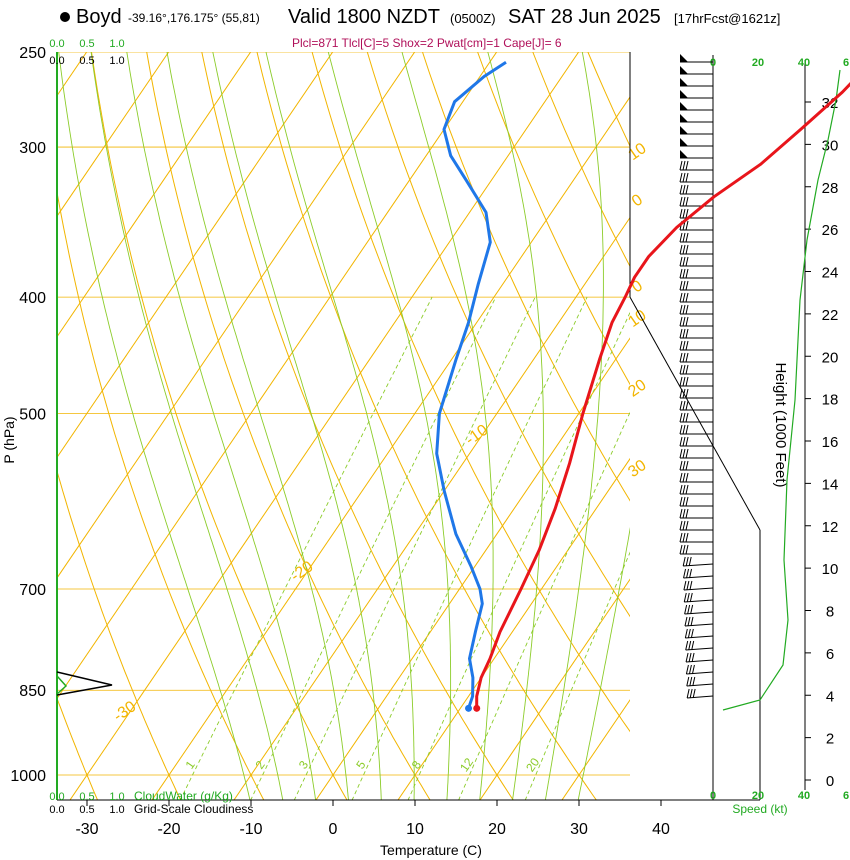 The width and height of the screenshot is (850, 860). I want to click on cloudiness-tick-label: 1.0, so click(116, 61).